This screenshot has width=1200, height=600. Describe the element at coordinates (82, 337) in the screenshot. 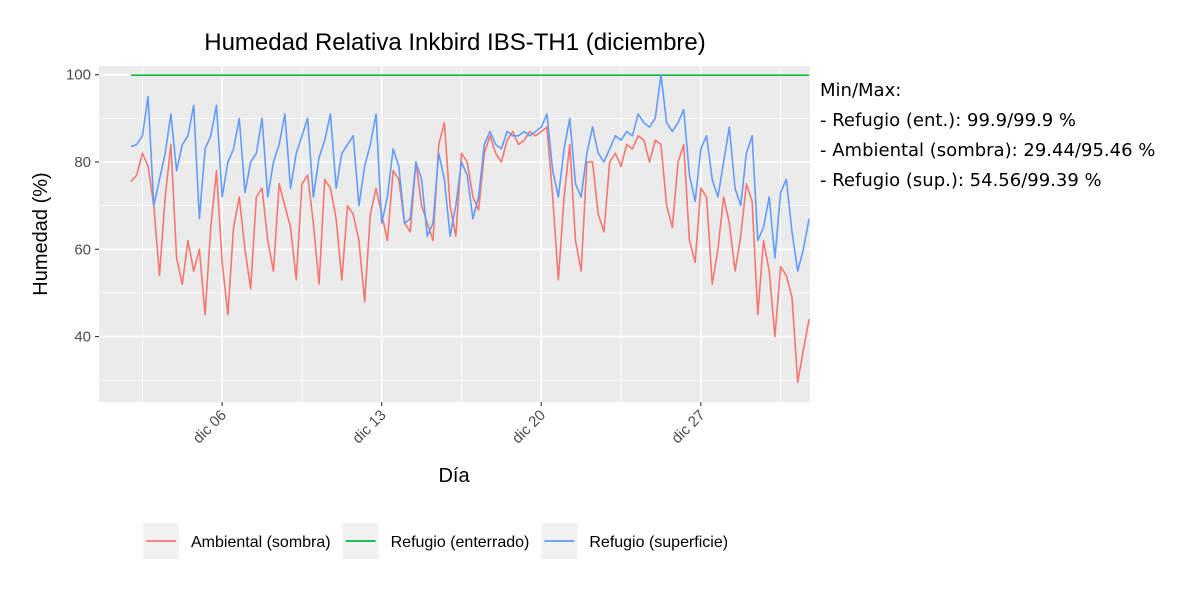

I see `y-tick-label: 40` at that location.